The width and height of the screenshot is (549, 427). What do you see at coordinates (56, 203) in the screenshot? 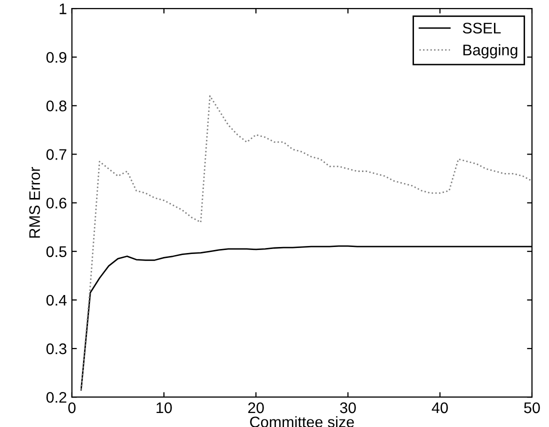
I see `y-tick-label: 0.6` at bounding box center [56, 203].